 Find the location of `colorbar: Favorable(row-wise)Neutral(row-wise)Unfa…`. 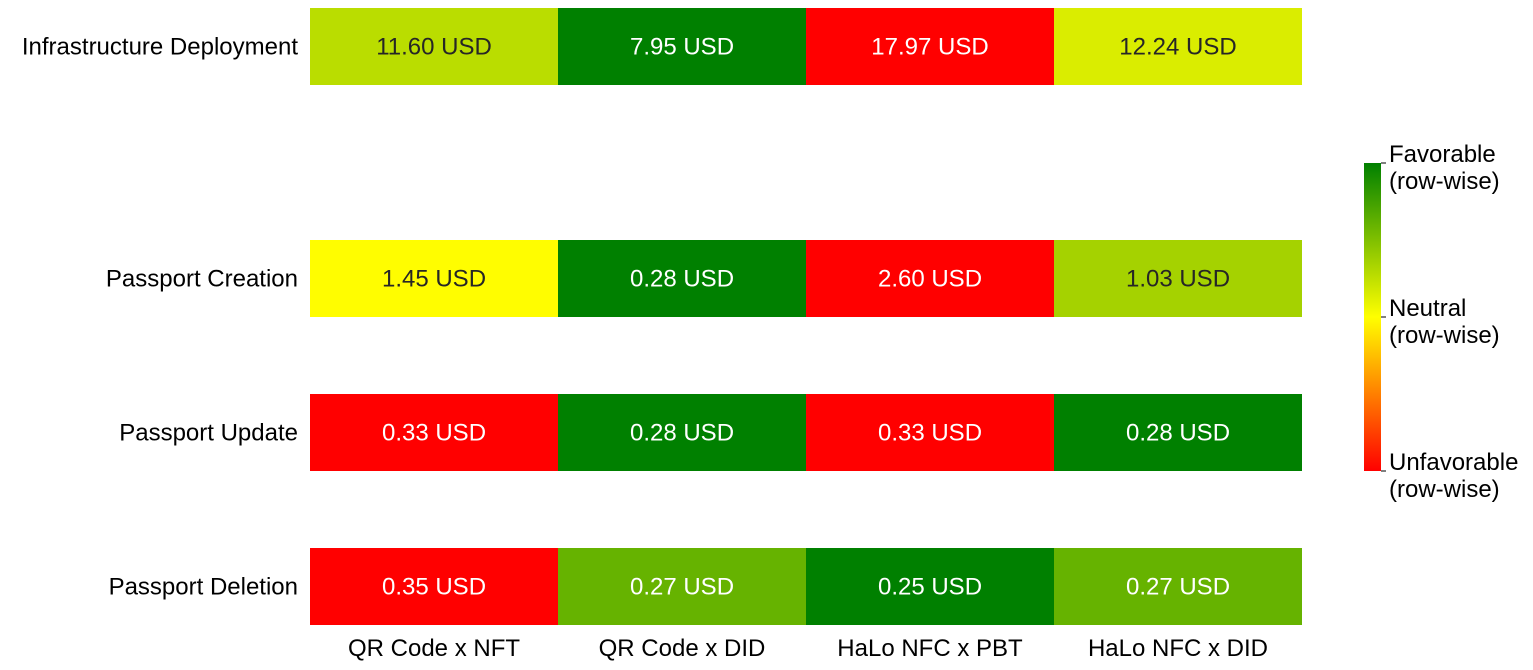

colorbar: Favorable(row-wise)Neutral(row-wise)Unfa… is located at coordinates (1441, 322).